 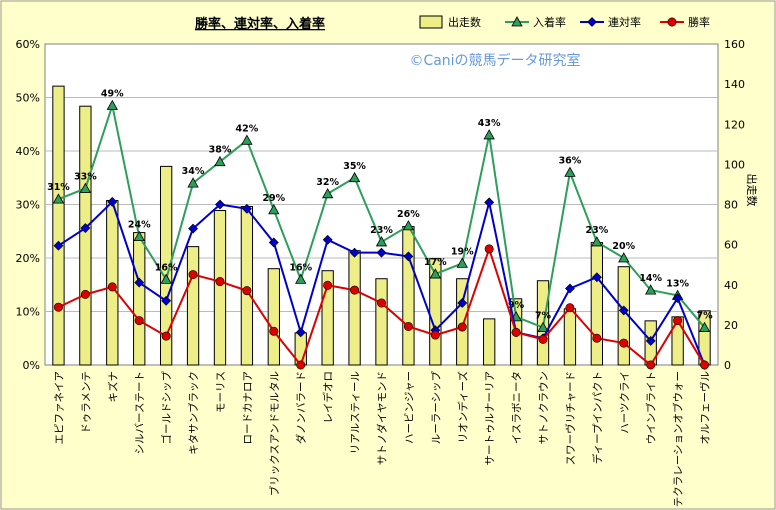 What do you see at coordinates (731, 285) in the screenshot?
I see `y2-tick-label: 40` at bounding box center [731, 285].